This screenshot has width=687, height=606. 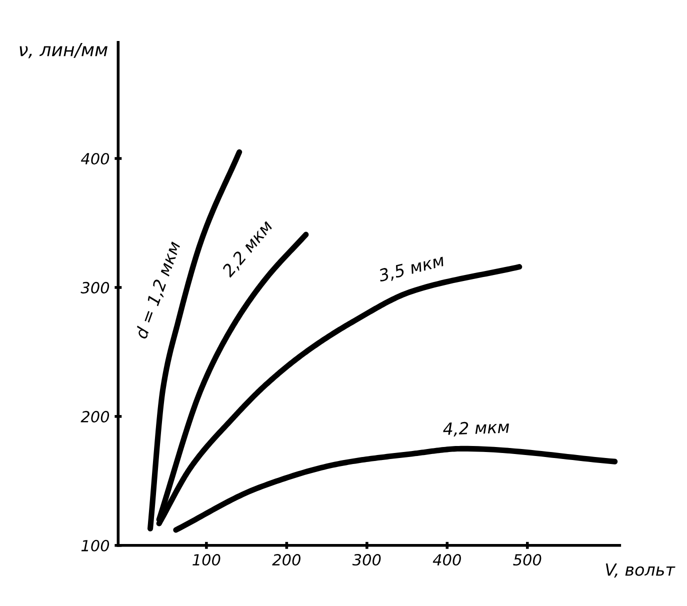 I want to click on y-tick-label: 200, so click(x=95, y=416).